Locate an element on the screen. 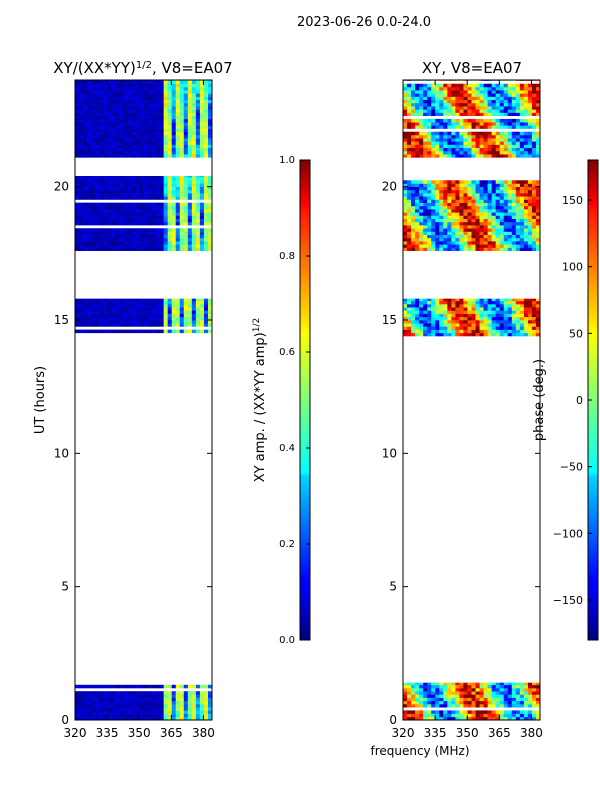 Image resolution: width=600 pixels, height=800 pixels. y-tick-label: 20 is located at coordinates (61, 187).